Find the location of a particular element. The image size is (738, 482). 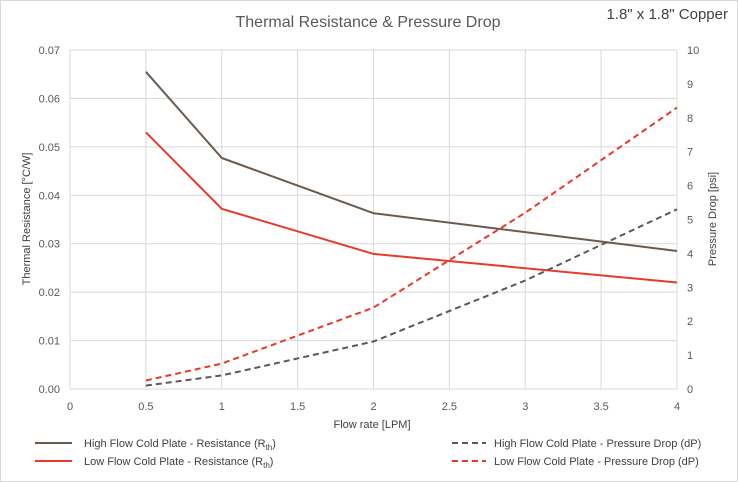

x-axis-label: Flow rate [LPM] is located at coordinates (371, 425).